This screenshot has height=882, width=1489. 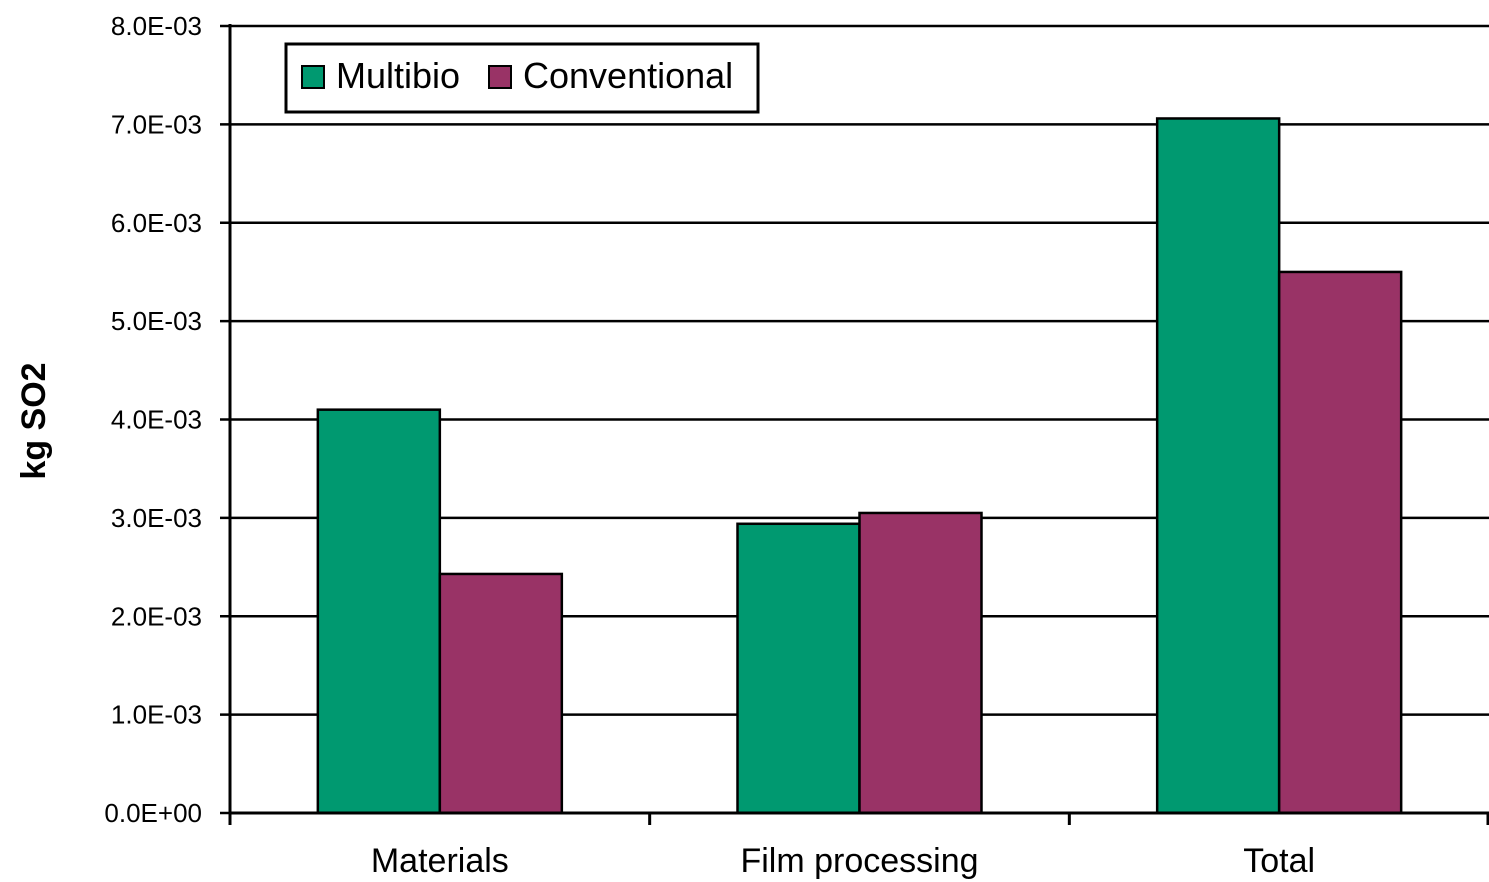 What do you see at coordinates (1340, 542) in the screenshot?
I see `bar-conventional-total` at bounding box center [1340, 542].